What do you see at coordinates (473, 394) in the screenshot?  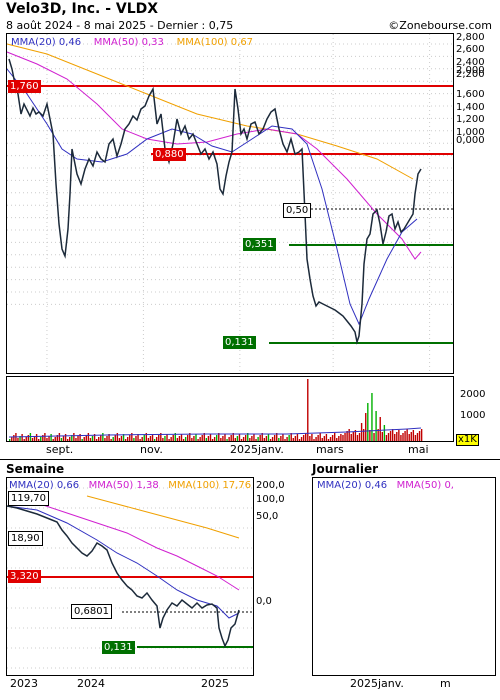 I see `vol-tick: 2000` at bounding box center [473, 394].